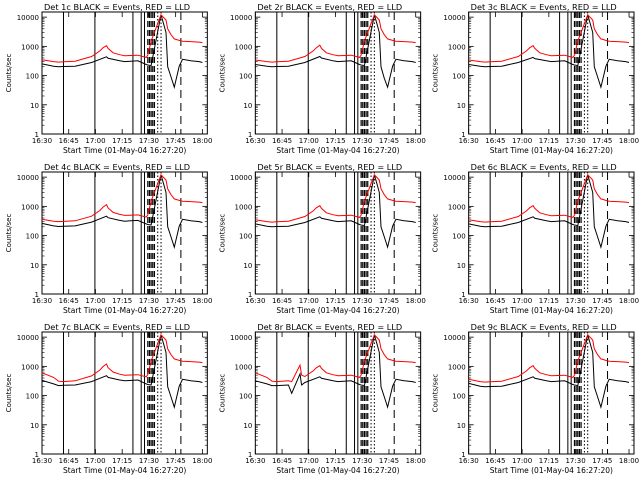 The height and width of the screenshot is (480, 640). I want to click on chart-title: Det 9c BLACK = Events, RED = LLD, so click(544, 327).